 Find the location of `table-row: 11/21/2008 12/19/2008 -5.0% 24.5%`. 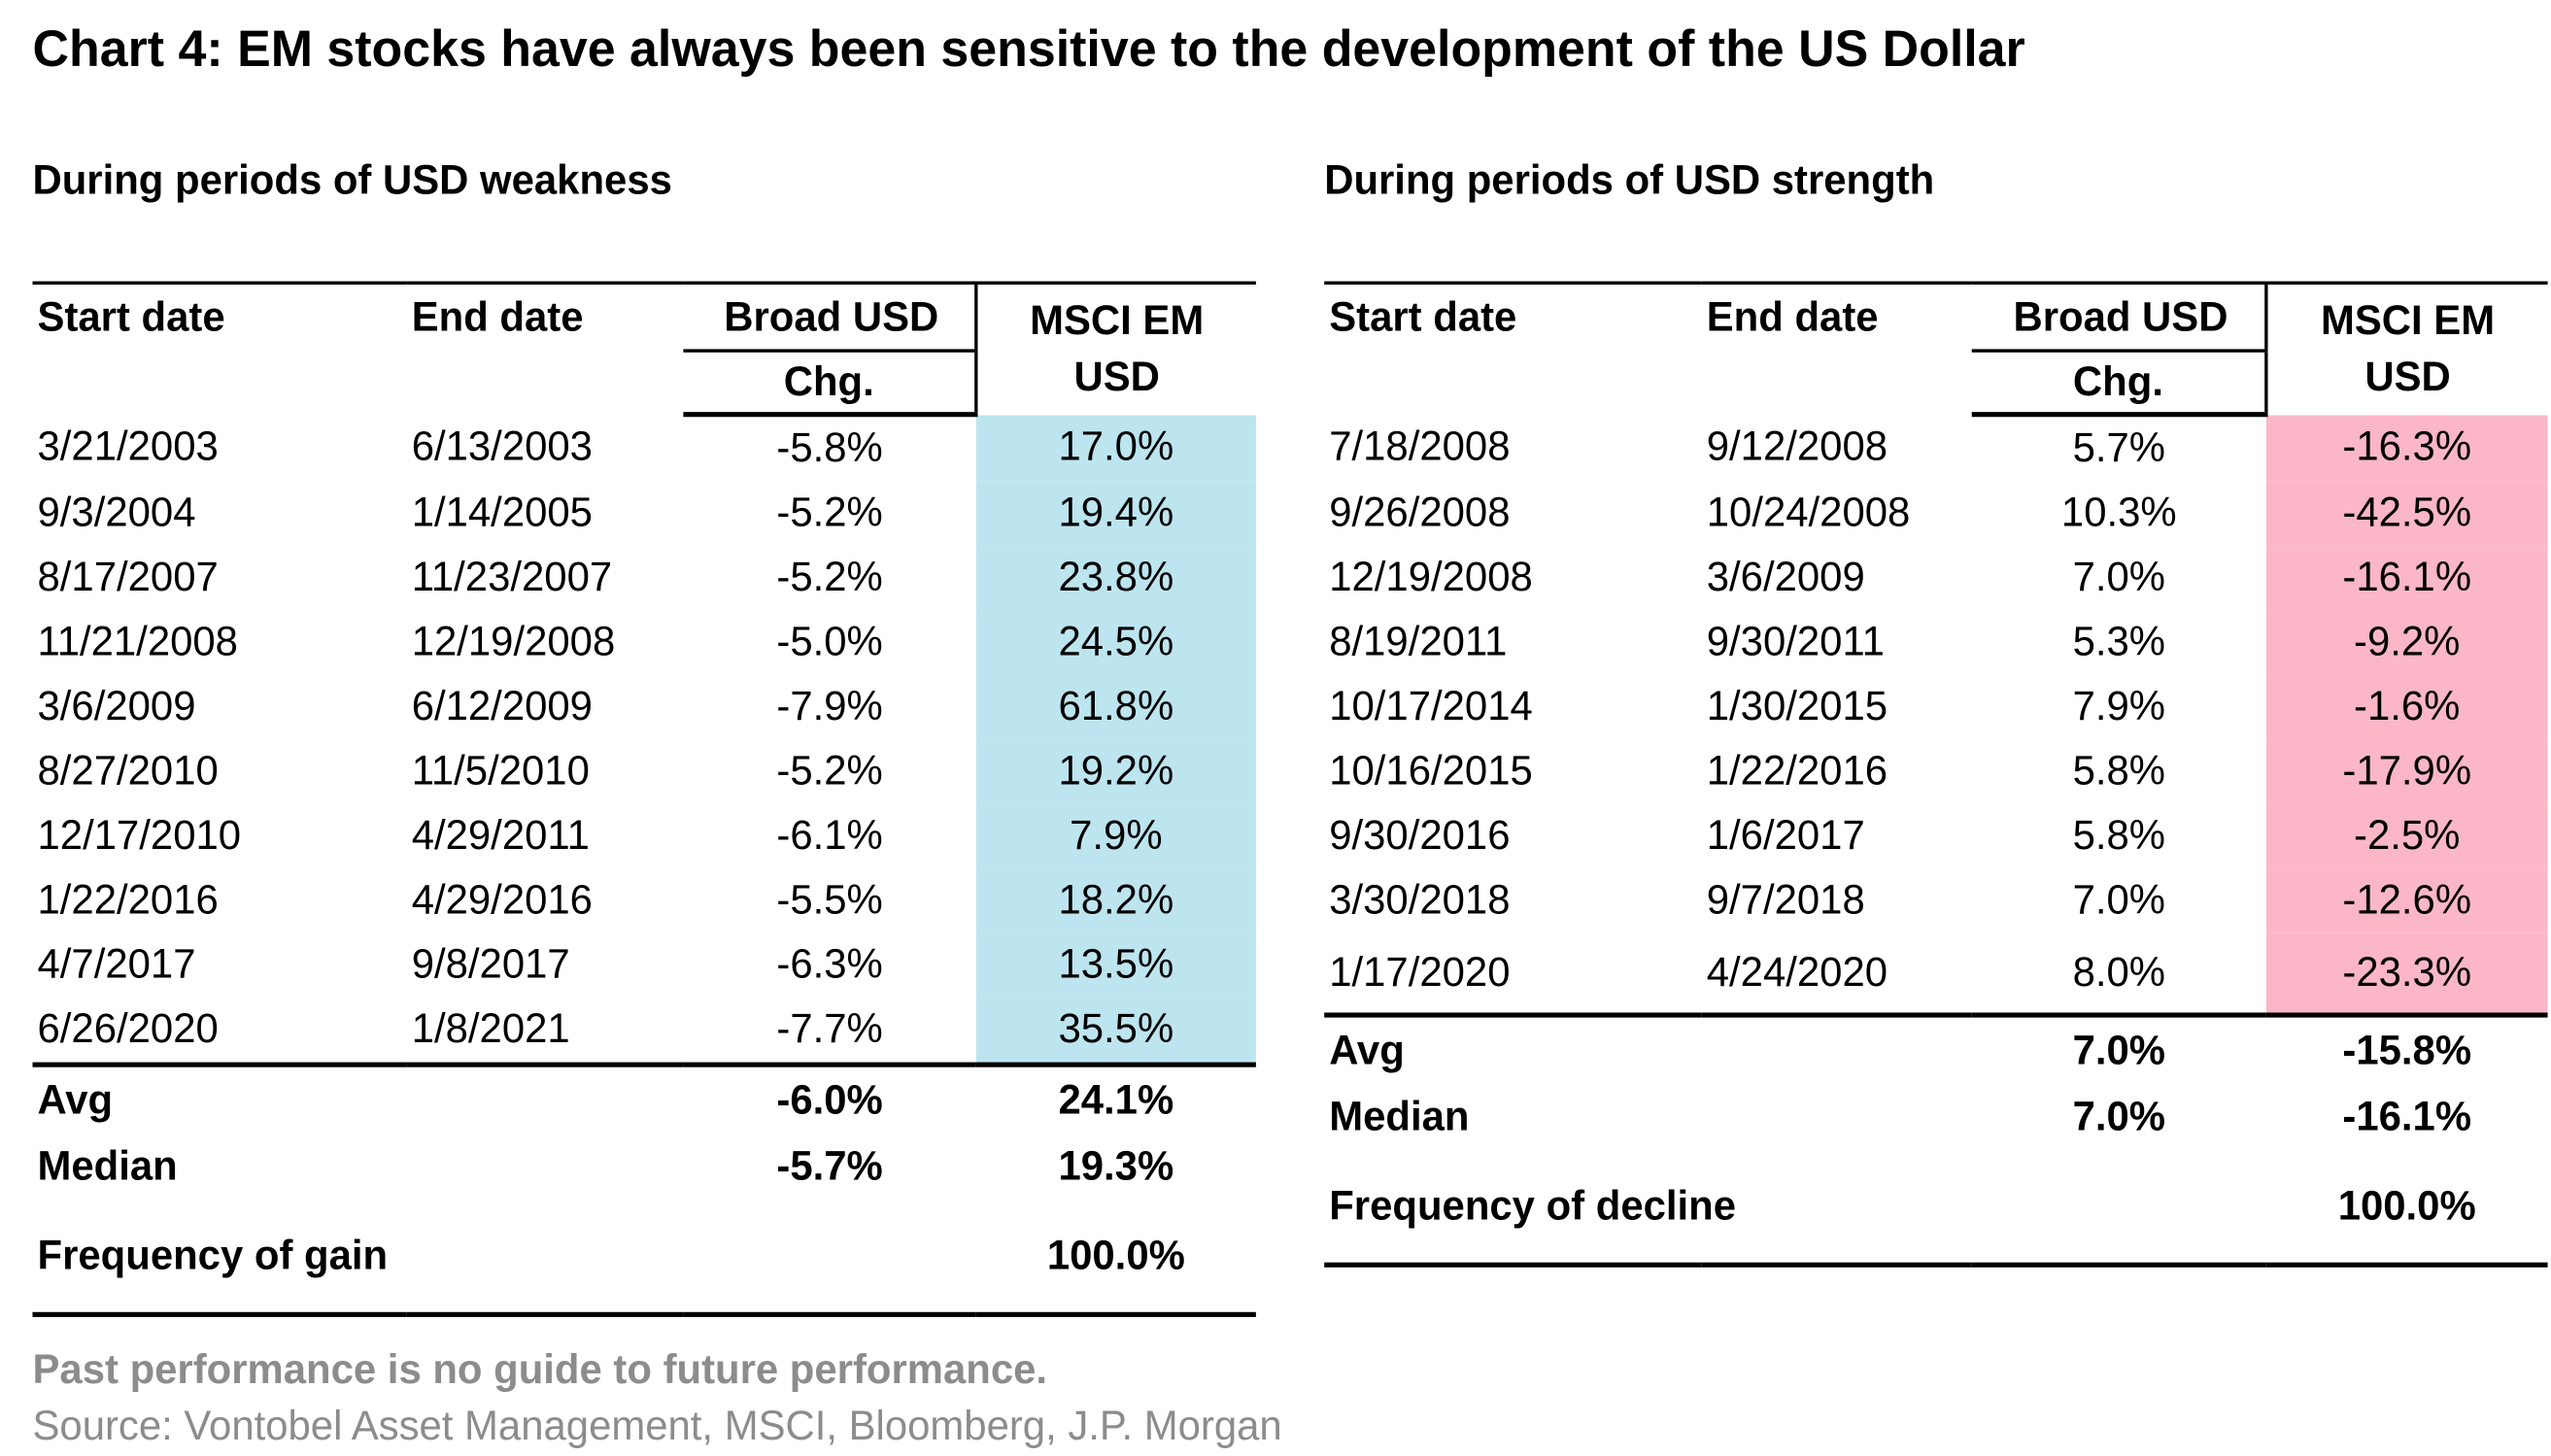

table-row: 11/21/2008 12/19/2008 -5.0% 24.5% is located at coordinates (644, 642).